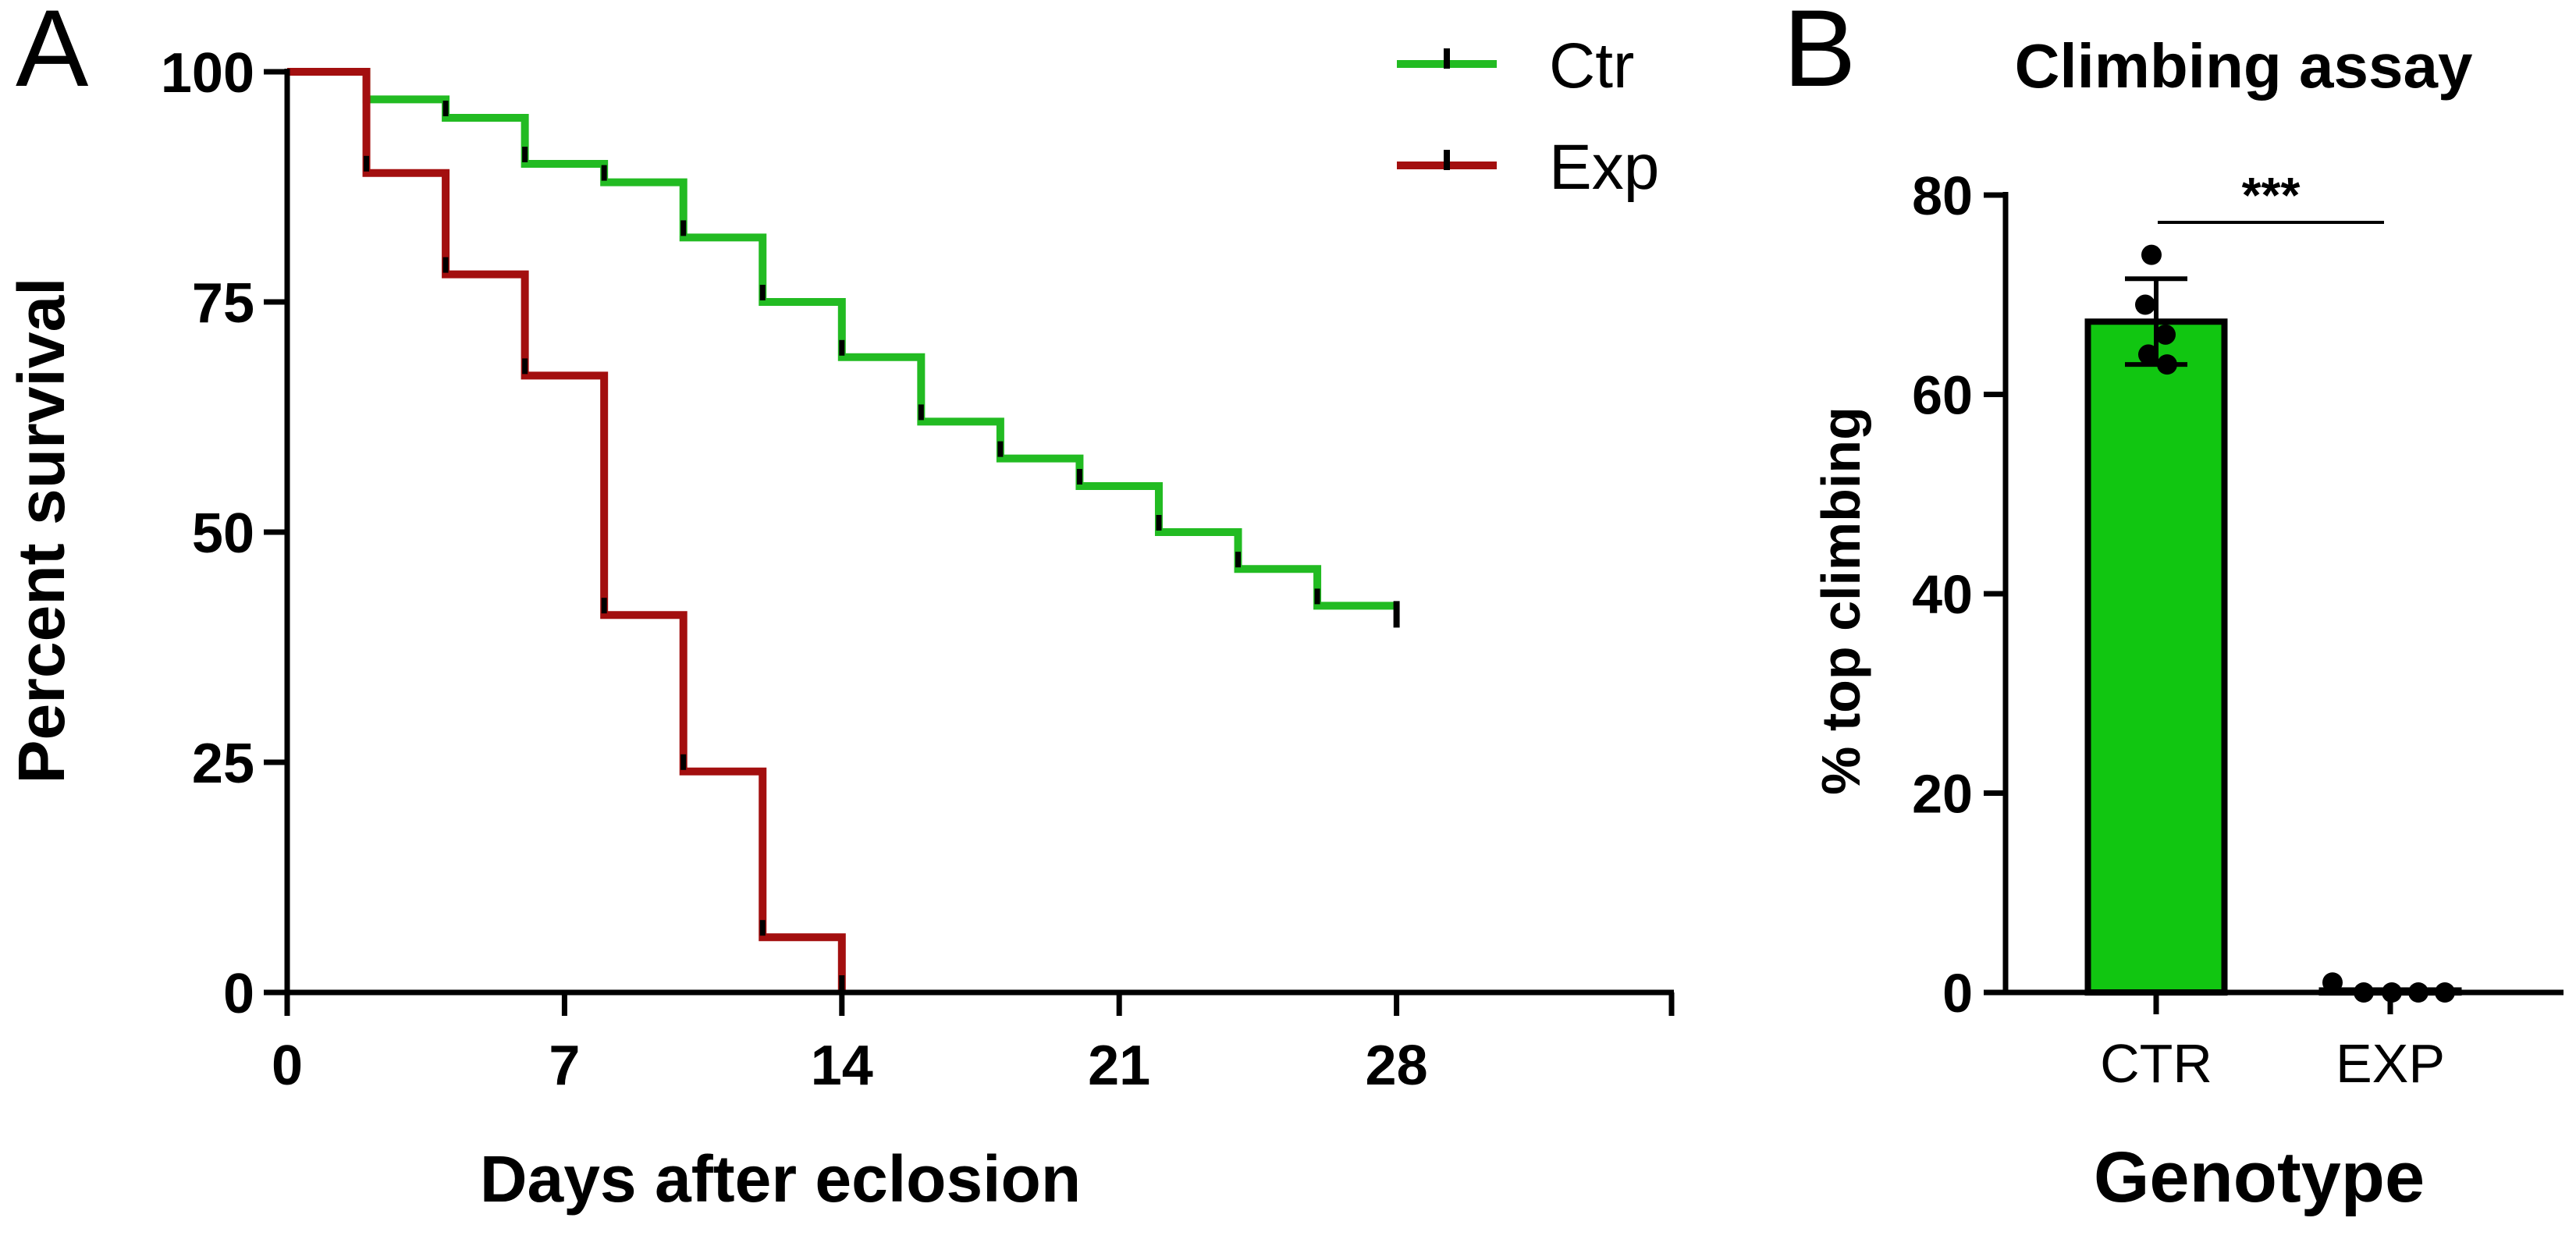 This screenshot has width=2576, height=1239. What do you see at coordinates (2156, 657) in the screenshot?
I see `bar-ctr` at bounding box center [2156, 657].